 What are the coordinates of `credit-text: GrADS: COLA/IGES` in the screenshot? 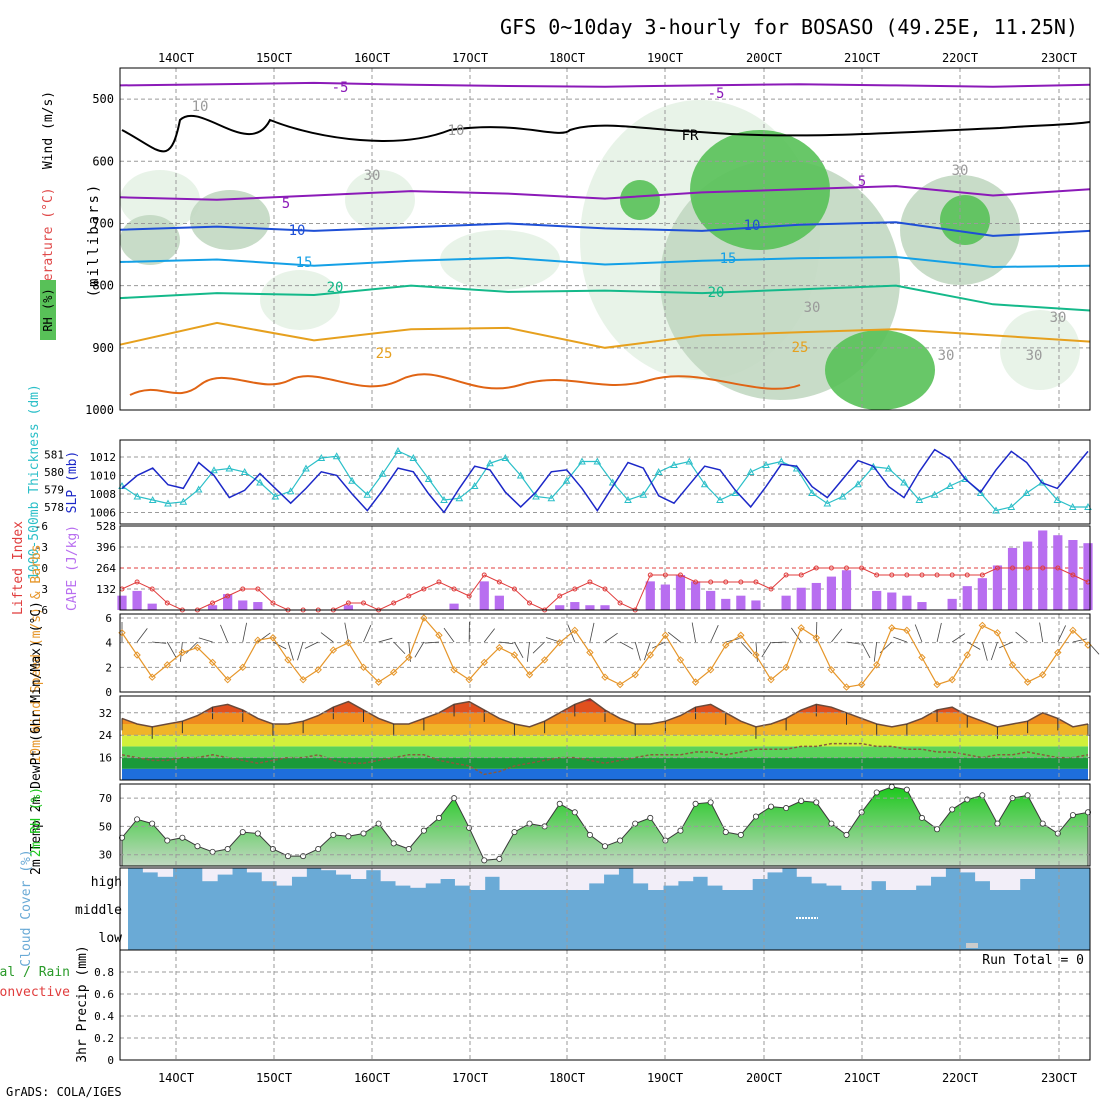 It's located at (64, 1092).